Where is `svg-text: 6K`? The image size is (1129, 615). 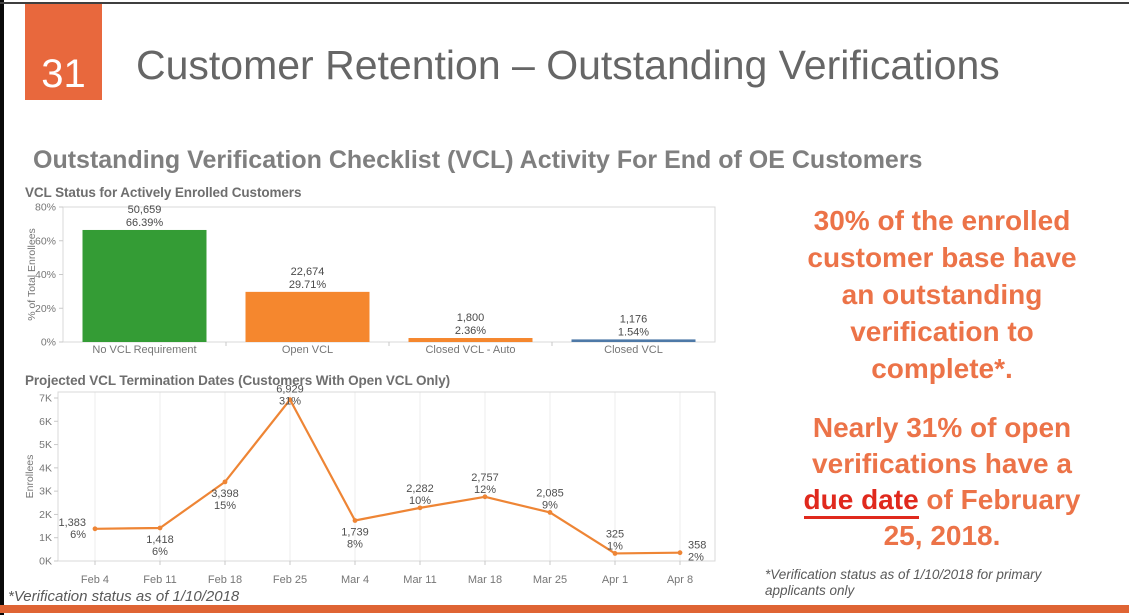 svg-text: 6K is located at coordinates (45, 422).